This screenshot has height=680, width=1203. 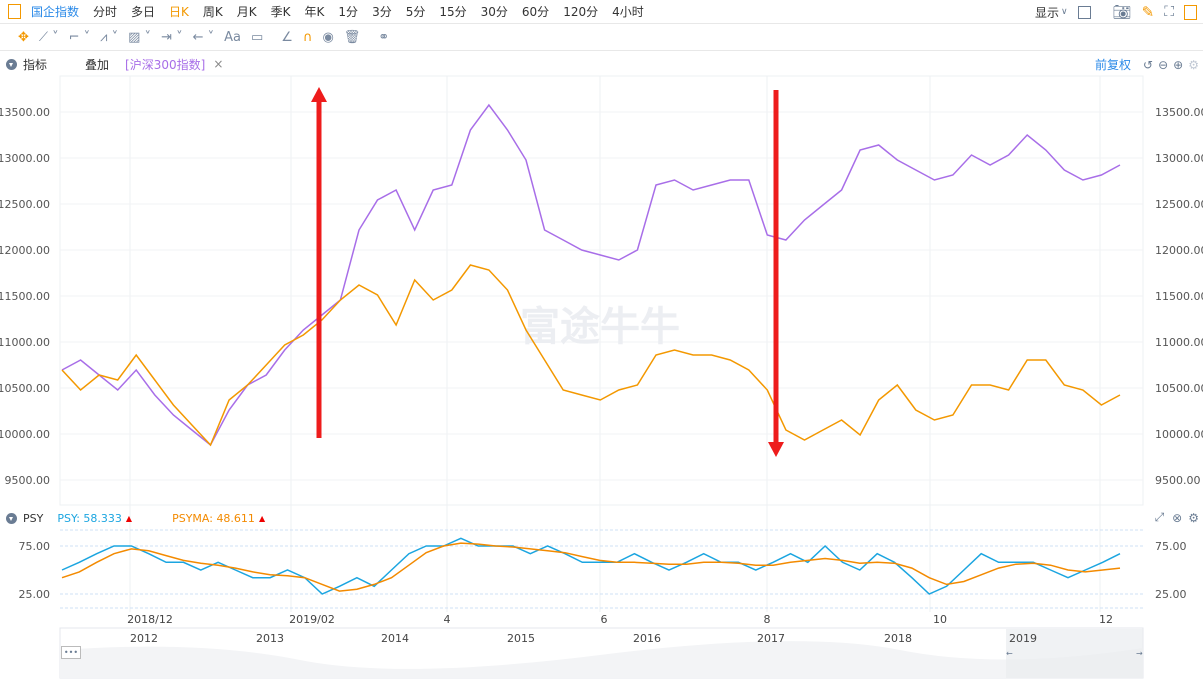 I want to click on move-icon: ✥, so click(x=23, y=37).